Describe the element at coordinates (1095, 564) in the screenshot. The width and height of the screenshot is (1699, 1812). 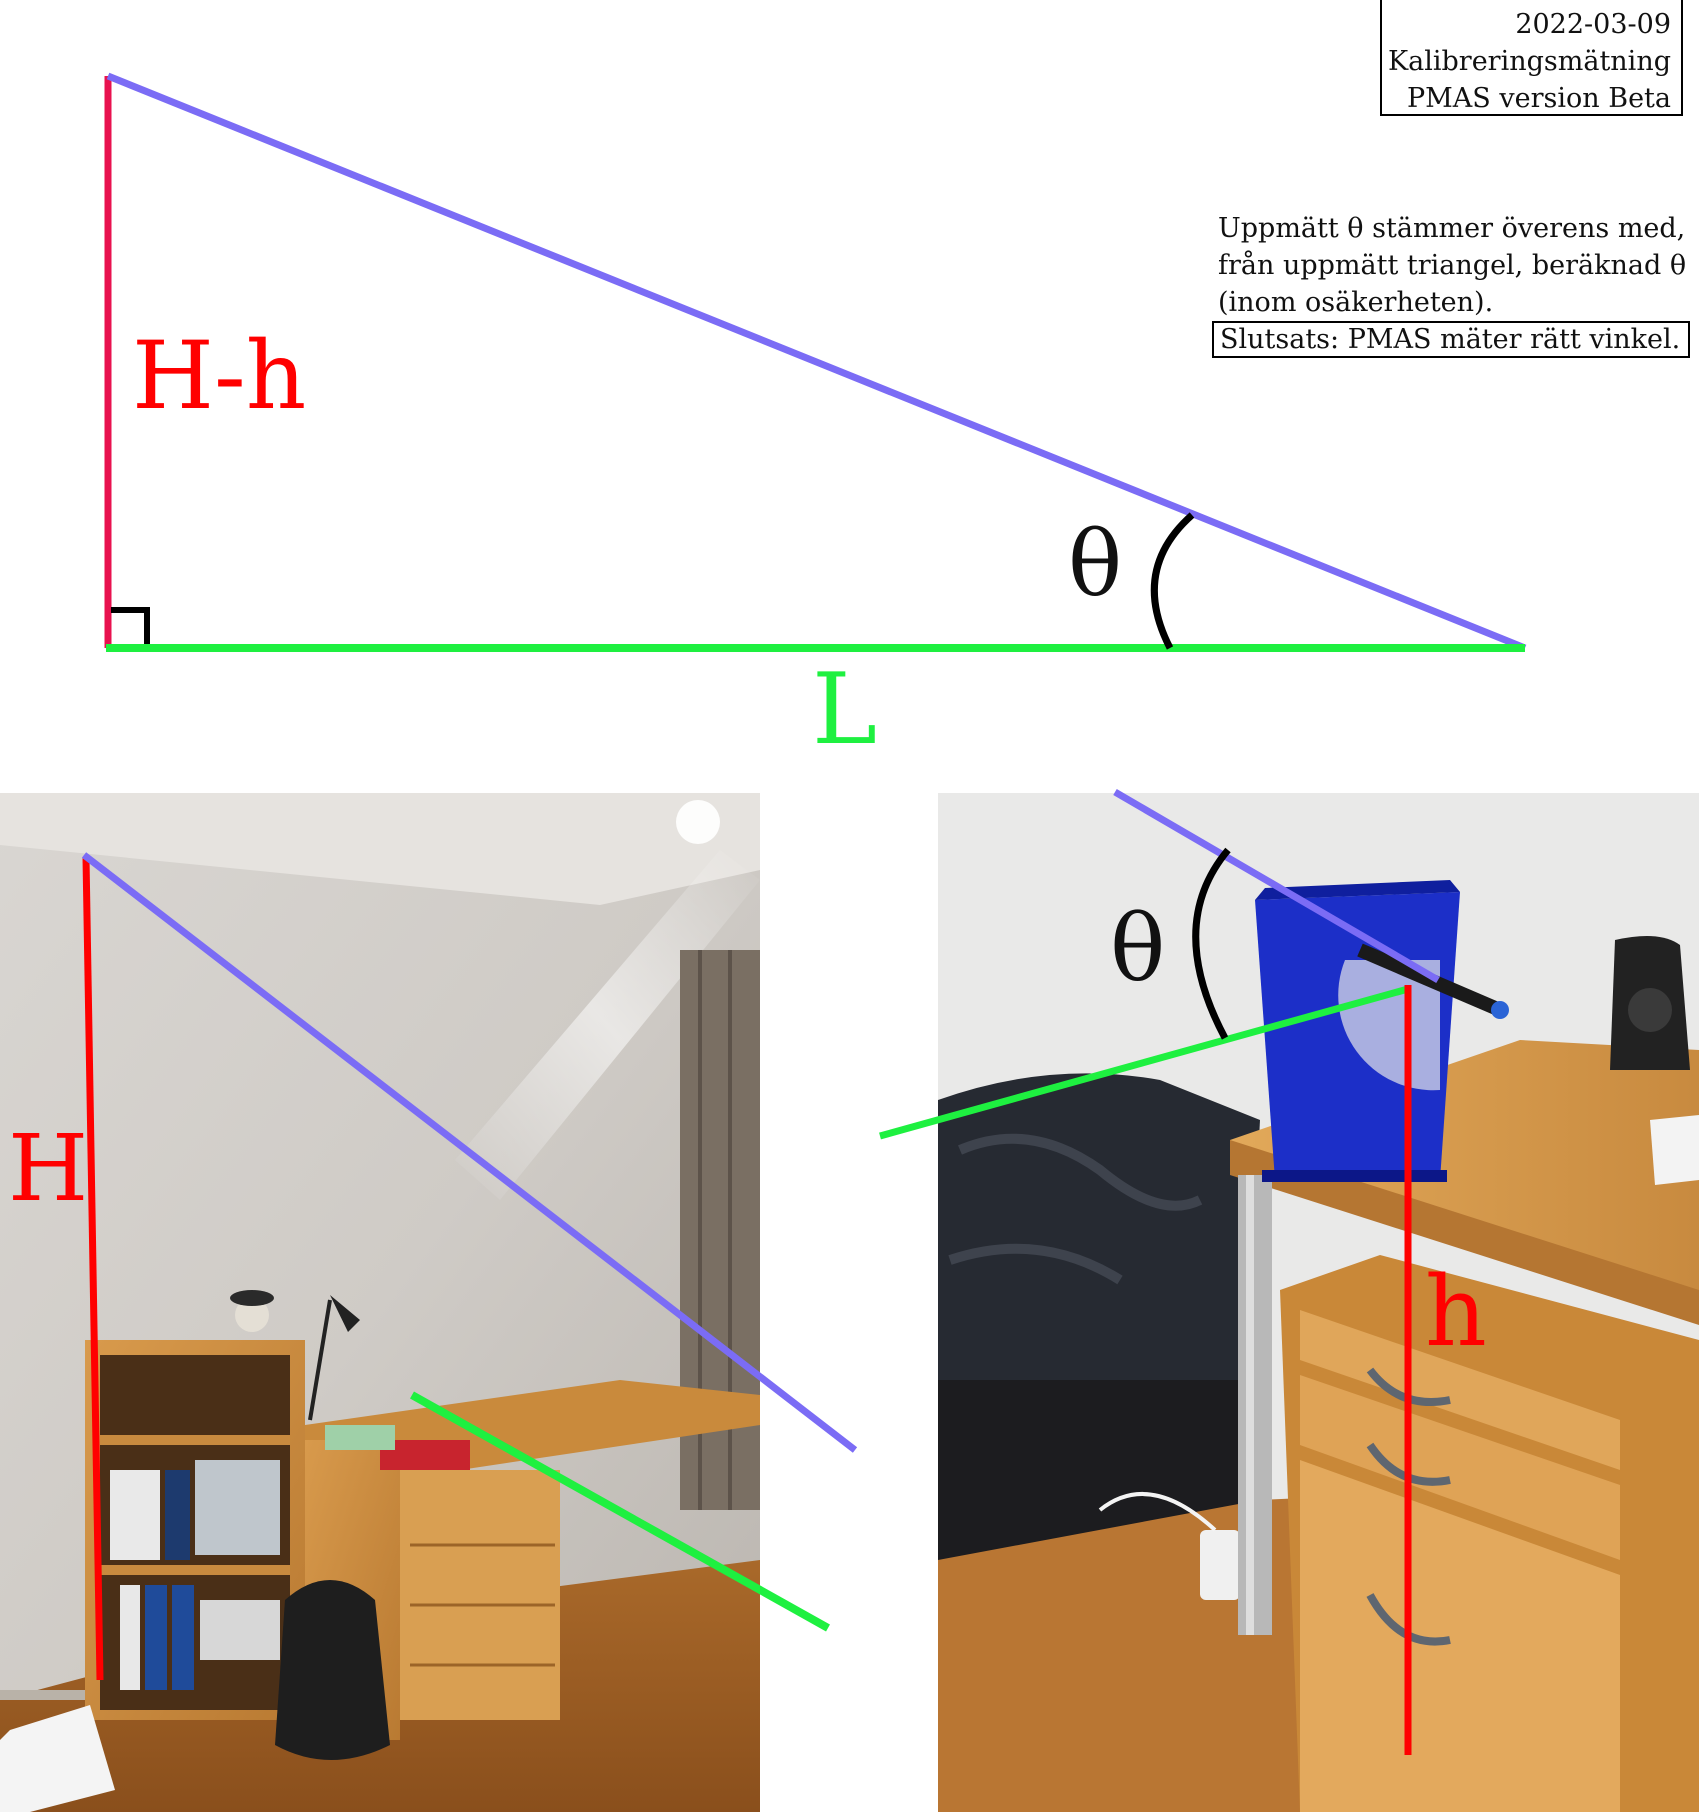
I see `triangle-angle-label: θ` at that location.